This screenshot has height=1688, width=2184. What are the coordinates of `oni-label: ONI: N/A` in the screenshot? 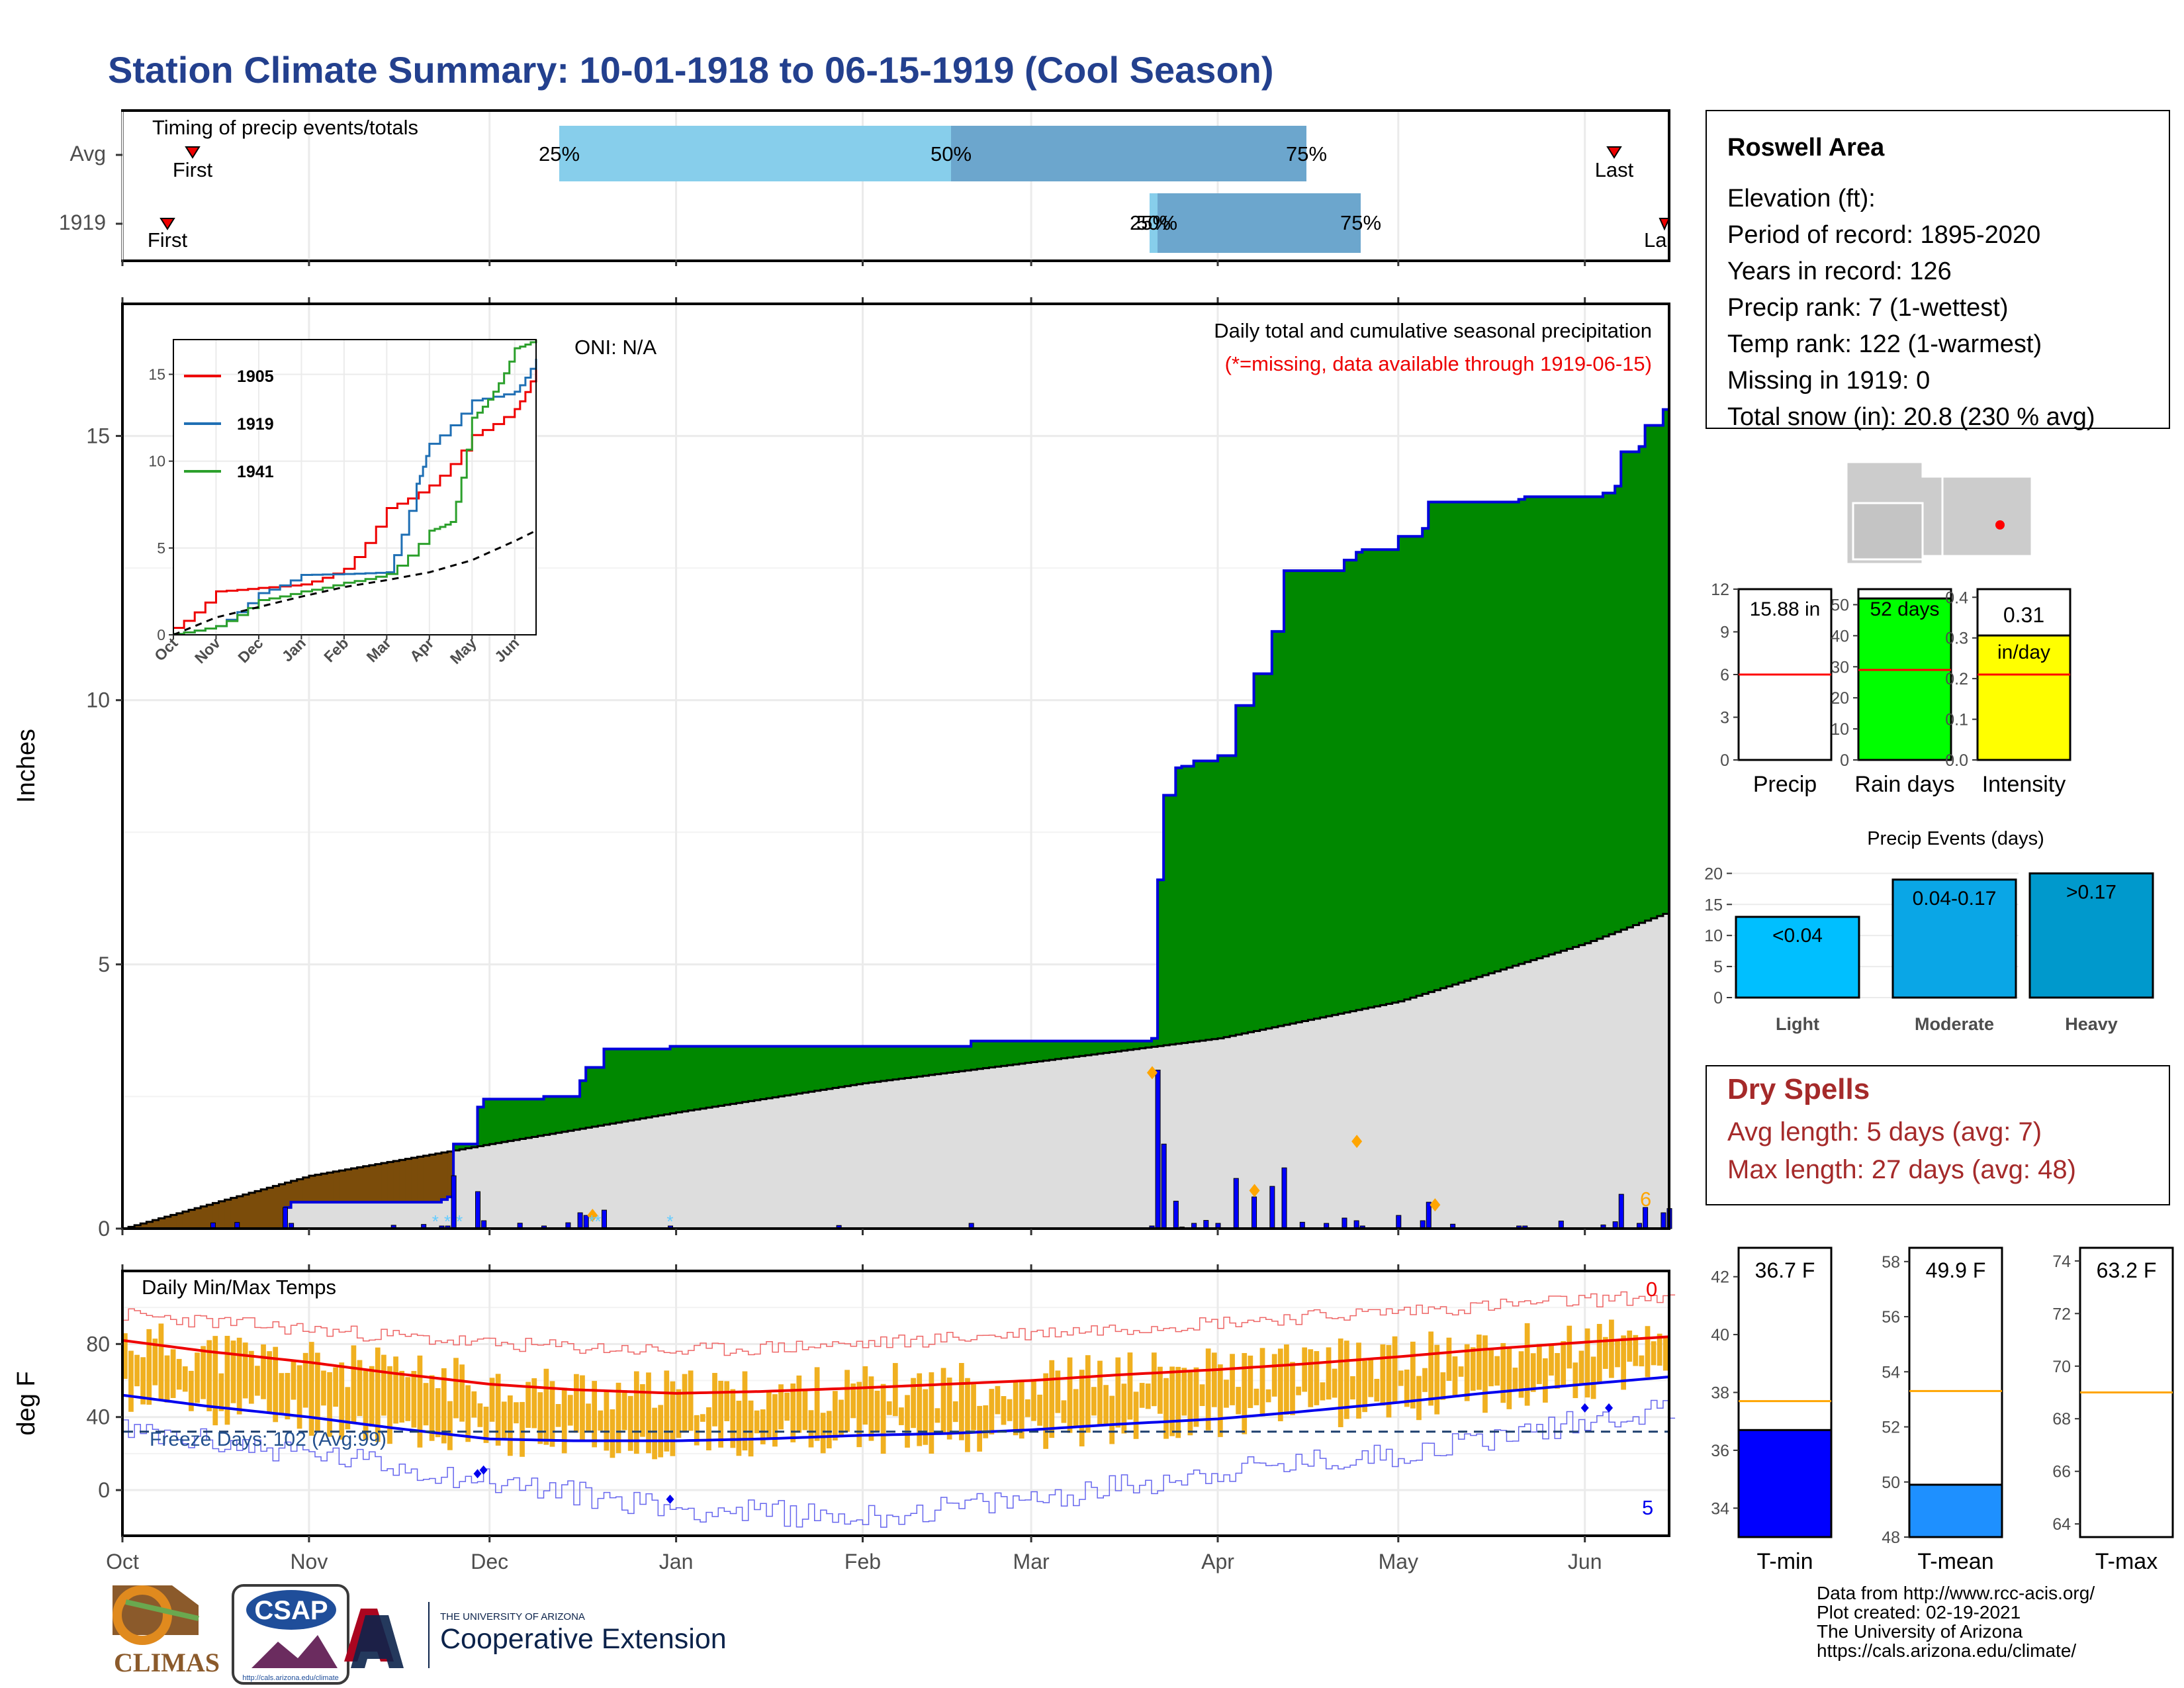 It's located at (616, 347).